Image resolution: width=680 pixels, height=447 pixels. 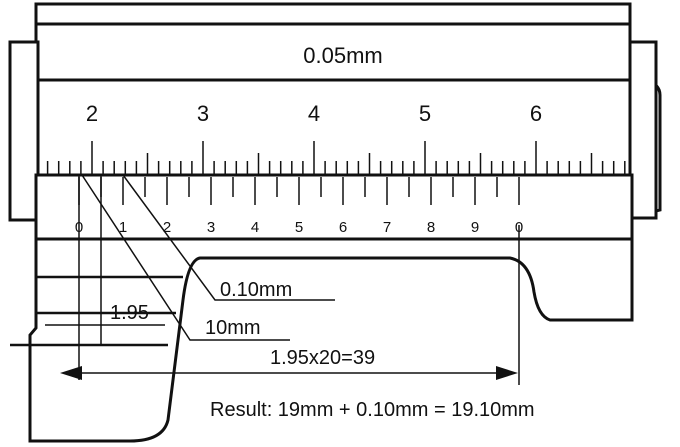 What do you see at coordinates (123, 227) in the screenshot?
I see `vernier-scale-number: 1` at bounding box center [123, 227].